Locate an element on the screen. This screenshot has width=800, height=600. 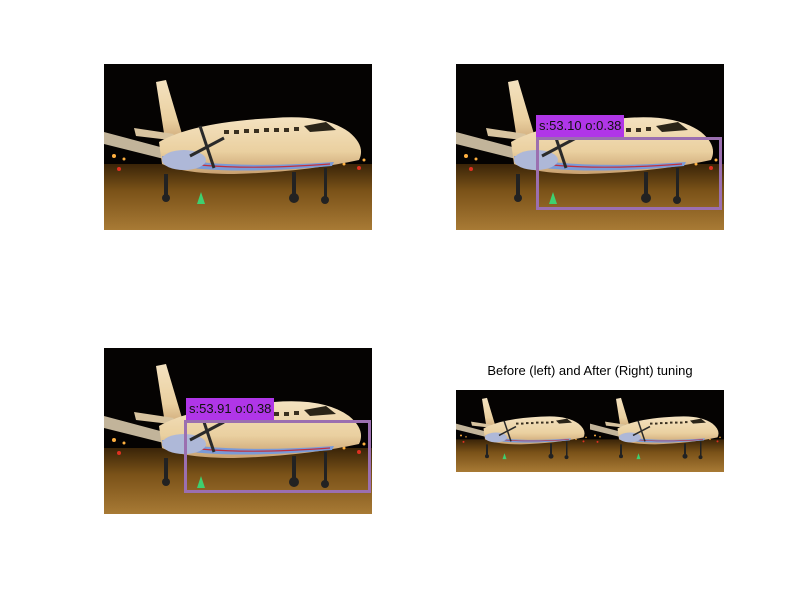
detection-label: s:53.91 o:0.38 is located at coordinates (230, 409).